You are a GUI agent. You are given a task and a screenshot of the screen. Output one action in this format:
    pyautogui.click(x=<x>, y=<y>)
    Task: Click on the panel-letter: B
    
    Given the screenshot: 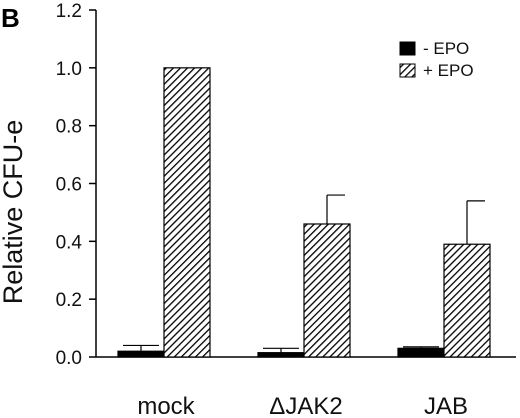 What is the action you would take?
    pyautogui.click(x=10, y=18)
    